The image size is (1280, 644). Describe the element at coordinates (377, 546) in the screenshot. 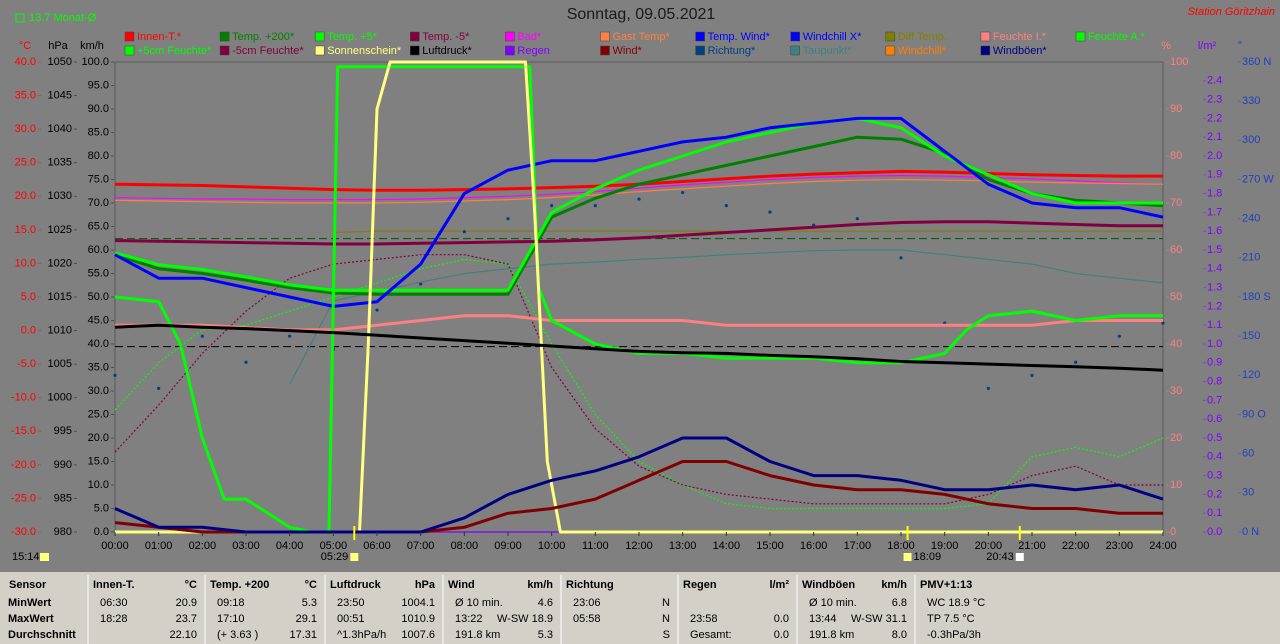

I see `x-tick-label: 06:00` at that location.